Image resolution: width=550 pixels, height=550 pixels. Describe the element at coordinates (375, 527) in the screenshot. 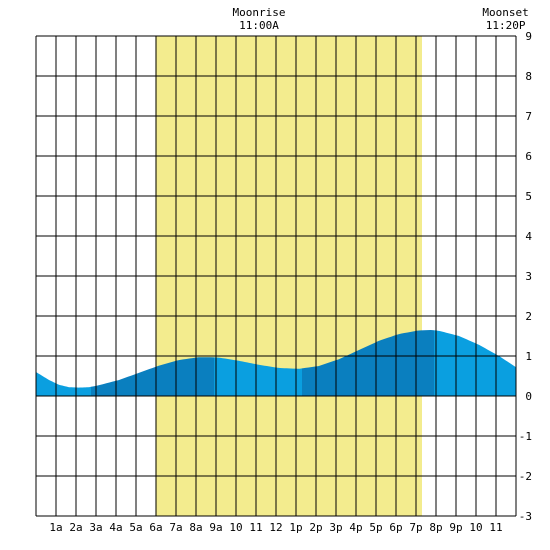

I see `x-tick-label: 5p` at that location.